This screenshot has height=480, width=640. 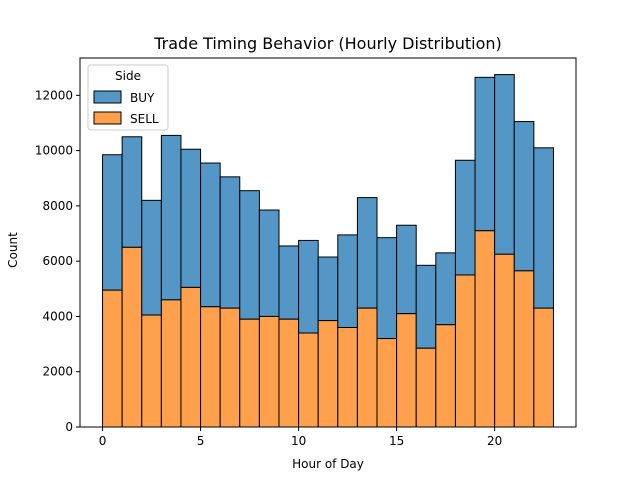 What do you see at coordinates (144, 119) in the screenshot?
I see `legend-label-sell: SELL` at bounding box center [144, 119].